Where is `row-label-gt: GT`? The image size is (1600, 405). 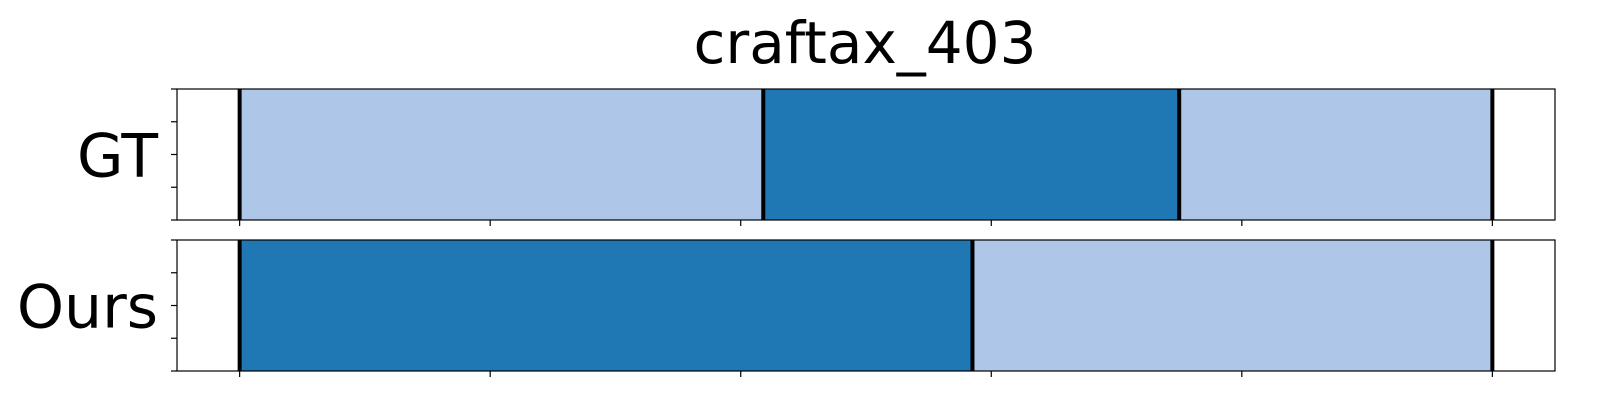 row-label-gt: GT is located at coordinates (117, 157).